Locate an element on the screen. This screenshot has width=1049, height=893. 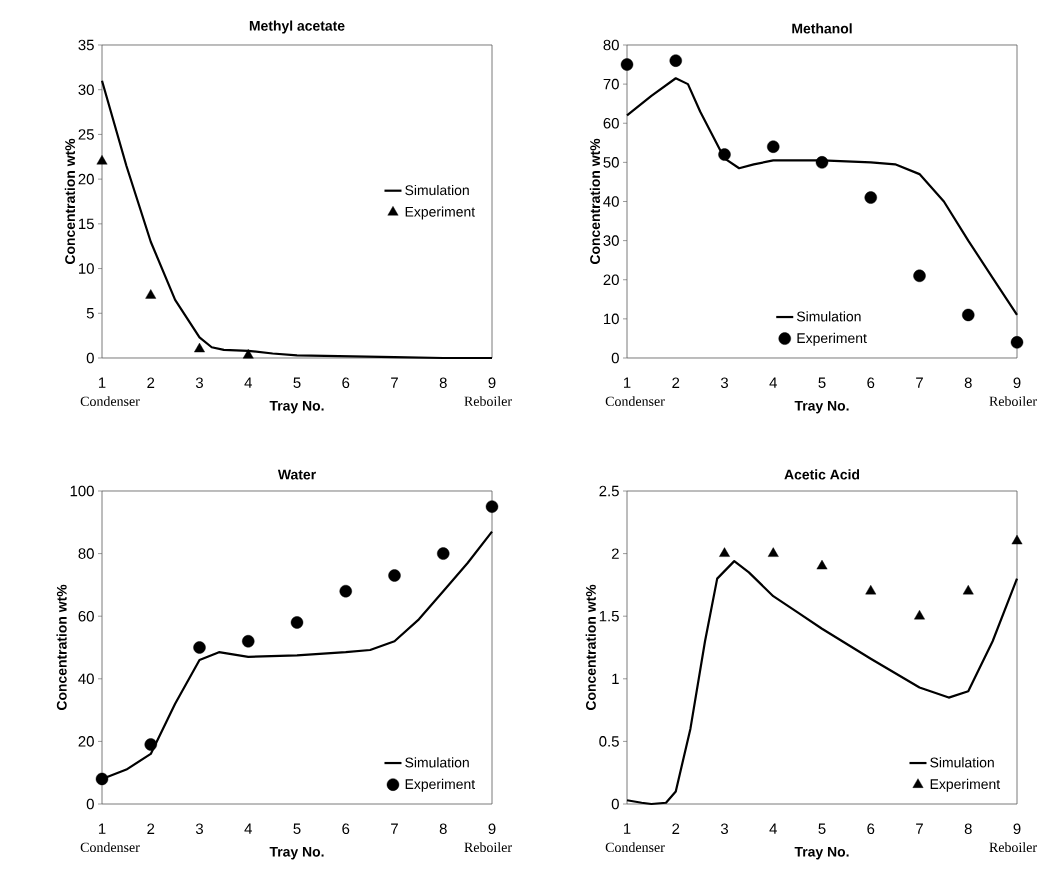
y-tick-label: 50 is located at coordinates (611, 162).